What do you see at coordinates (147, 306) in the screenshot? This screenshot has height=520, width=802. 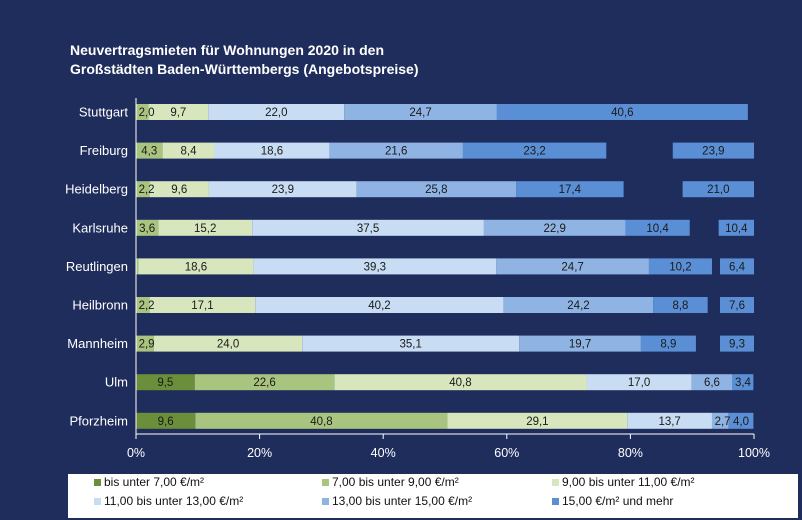 I see `value-label-heilbronn-s1: 2,2` at bounding box center [147, 306].